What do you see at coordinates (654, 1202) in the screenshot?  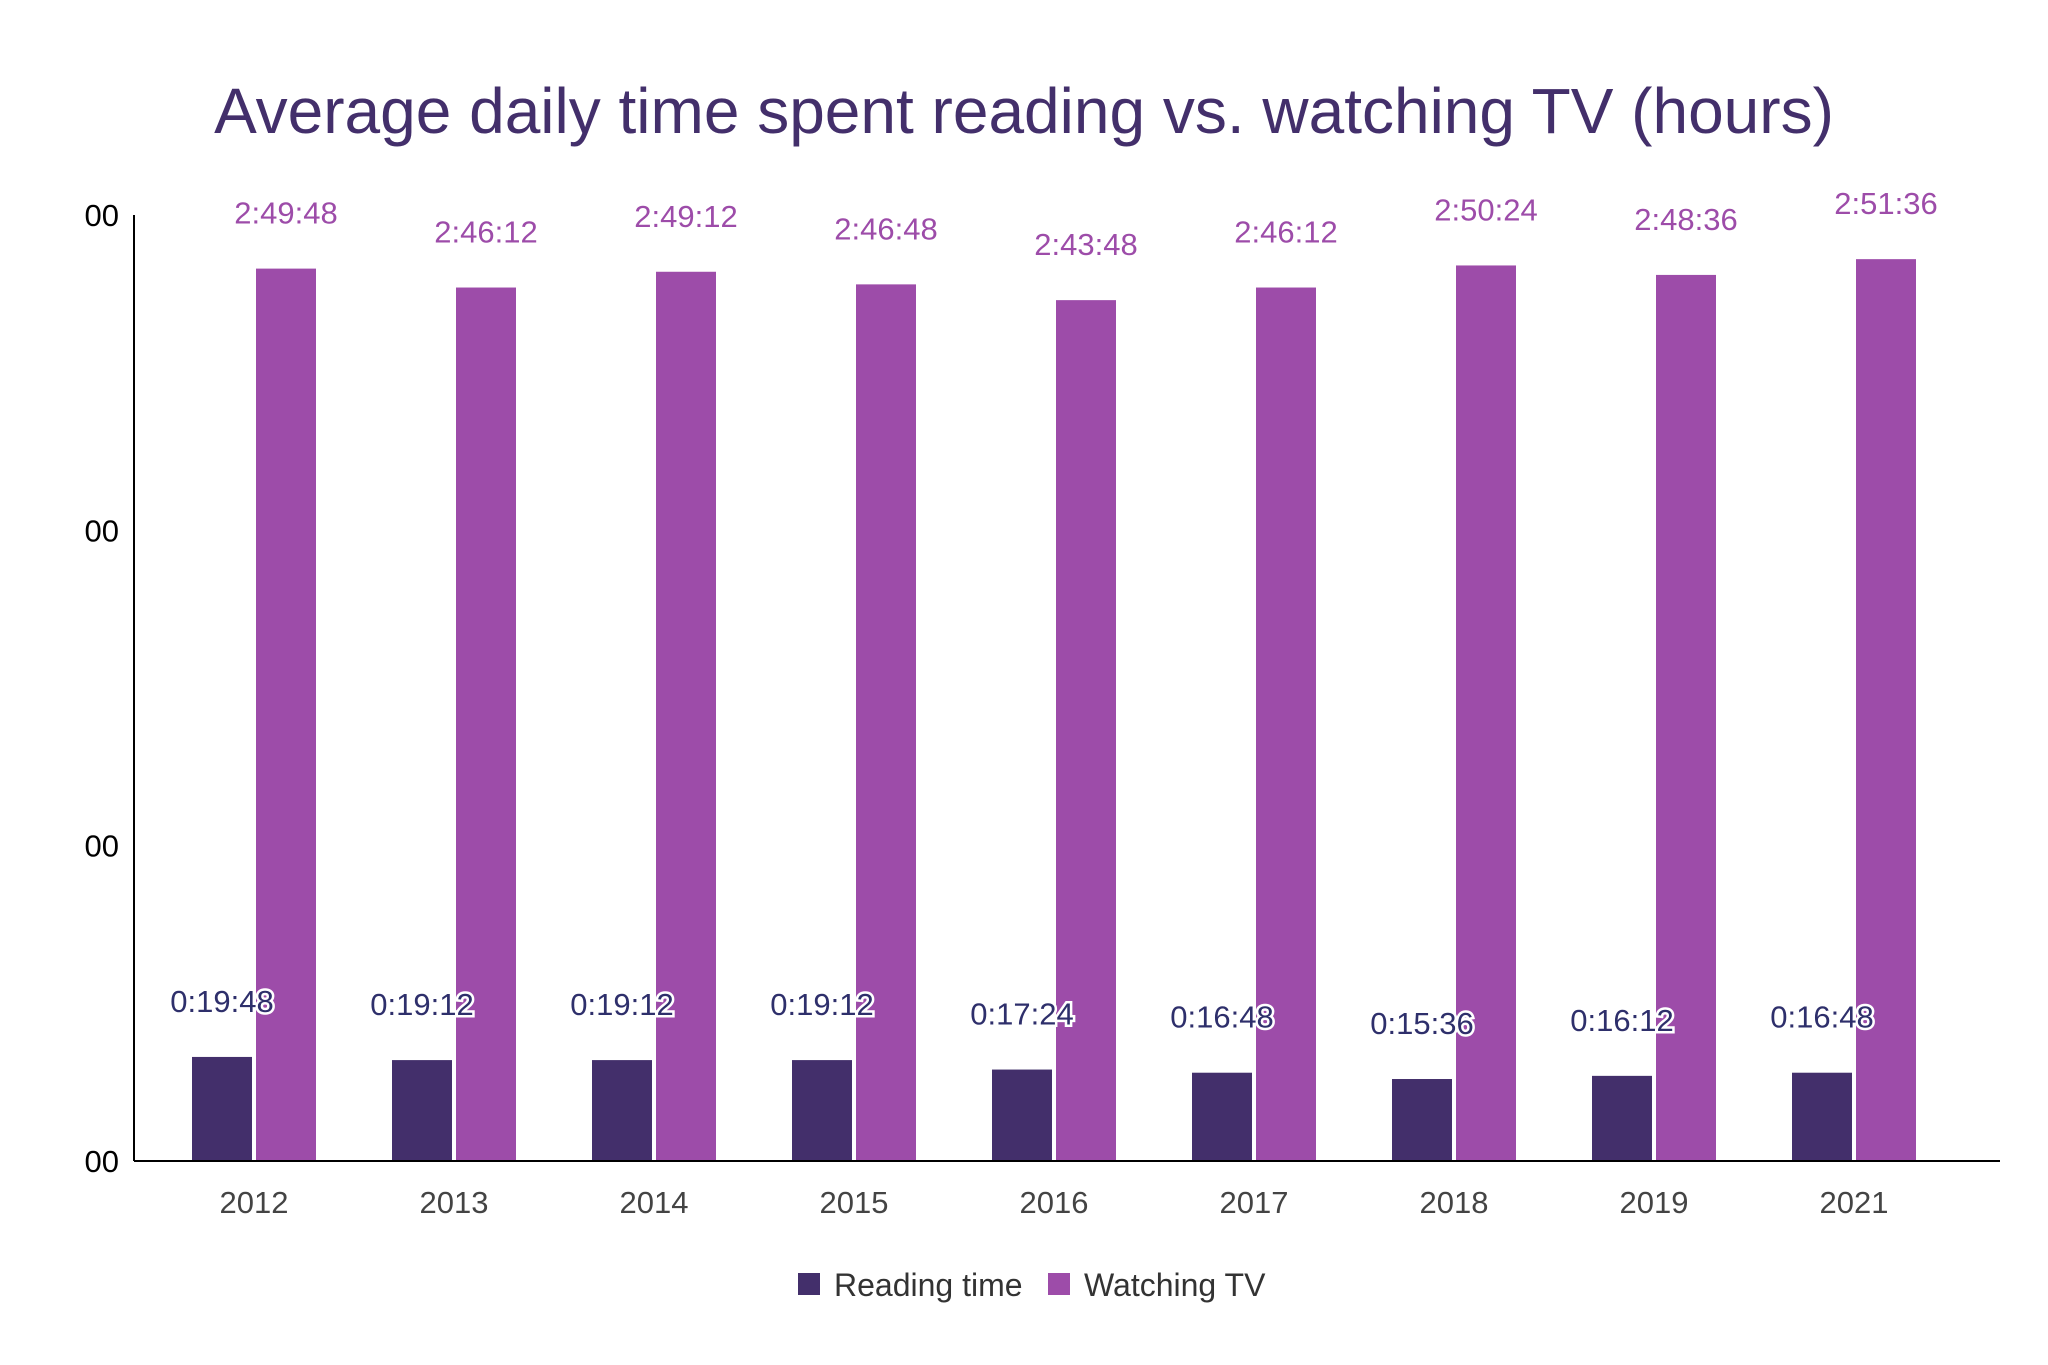 I see `x-tick-label: 2014` at bounding box center [654, 1202].